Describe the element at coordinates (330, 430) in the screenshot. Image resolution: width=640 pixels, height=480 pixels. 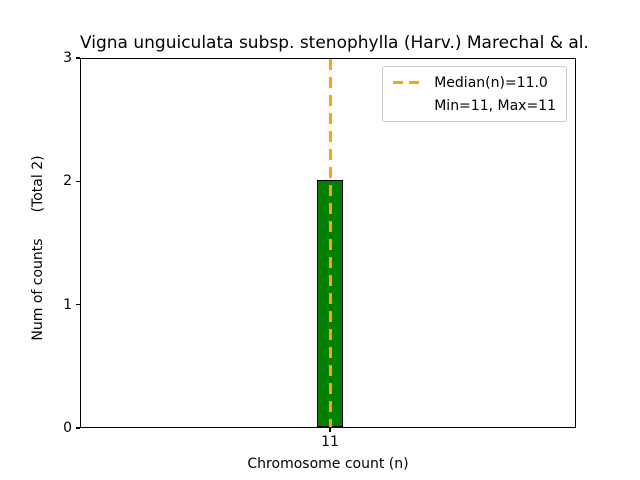
I see `x-tick-mark` at that location.